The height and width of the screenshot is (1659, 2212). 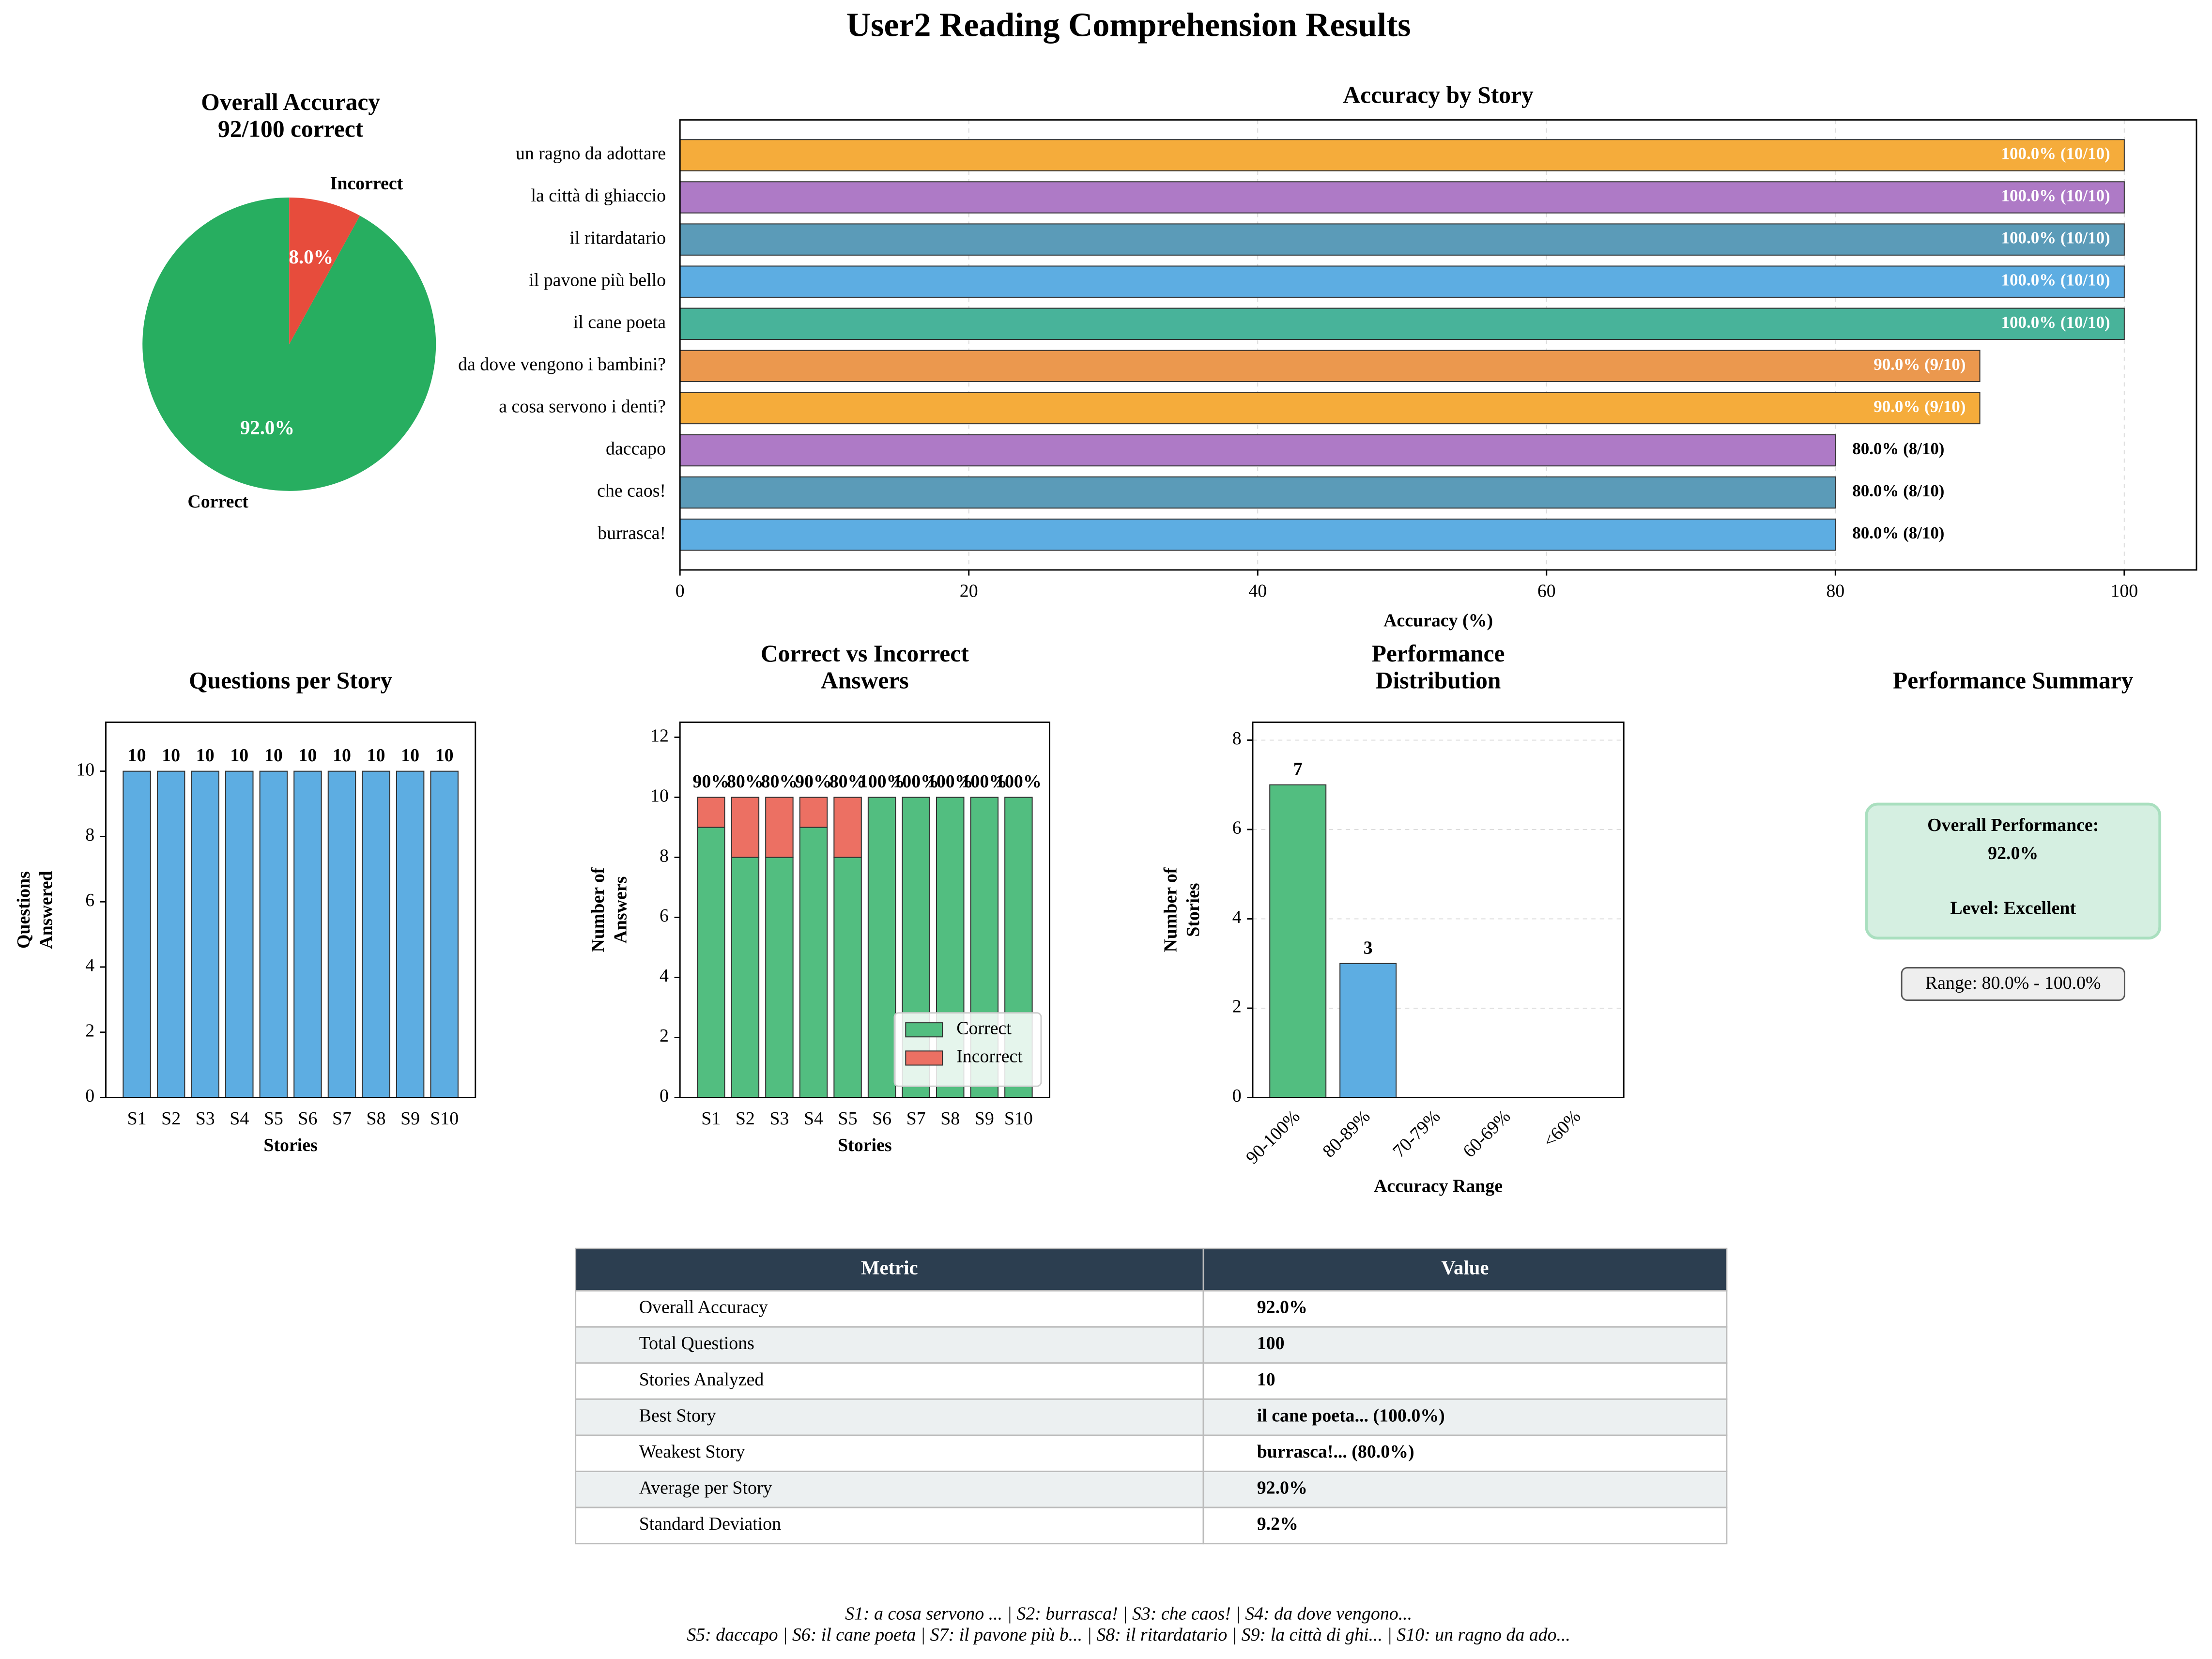 What do you see at coordinates (562, 365) in the screenshot?
I see `y-tick-label: da dove vengono i bambini?` at bounding box center [562, 365].